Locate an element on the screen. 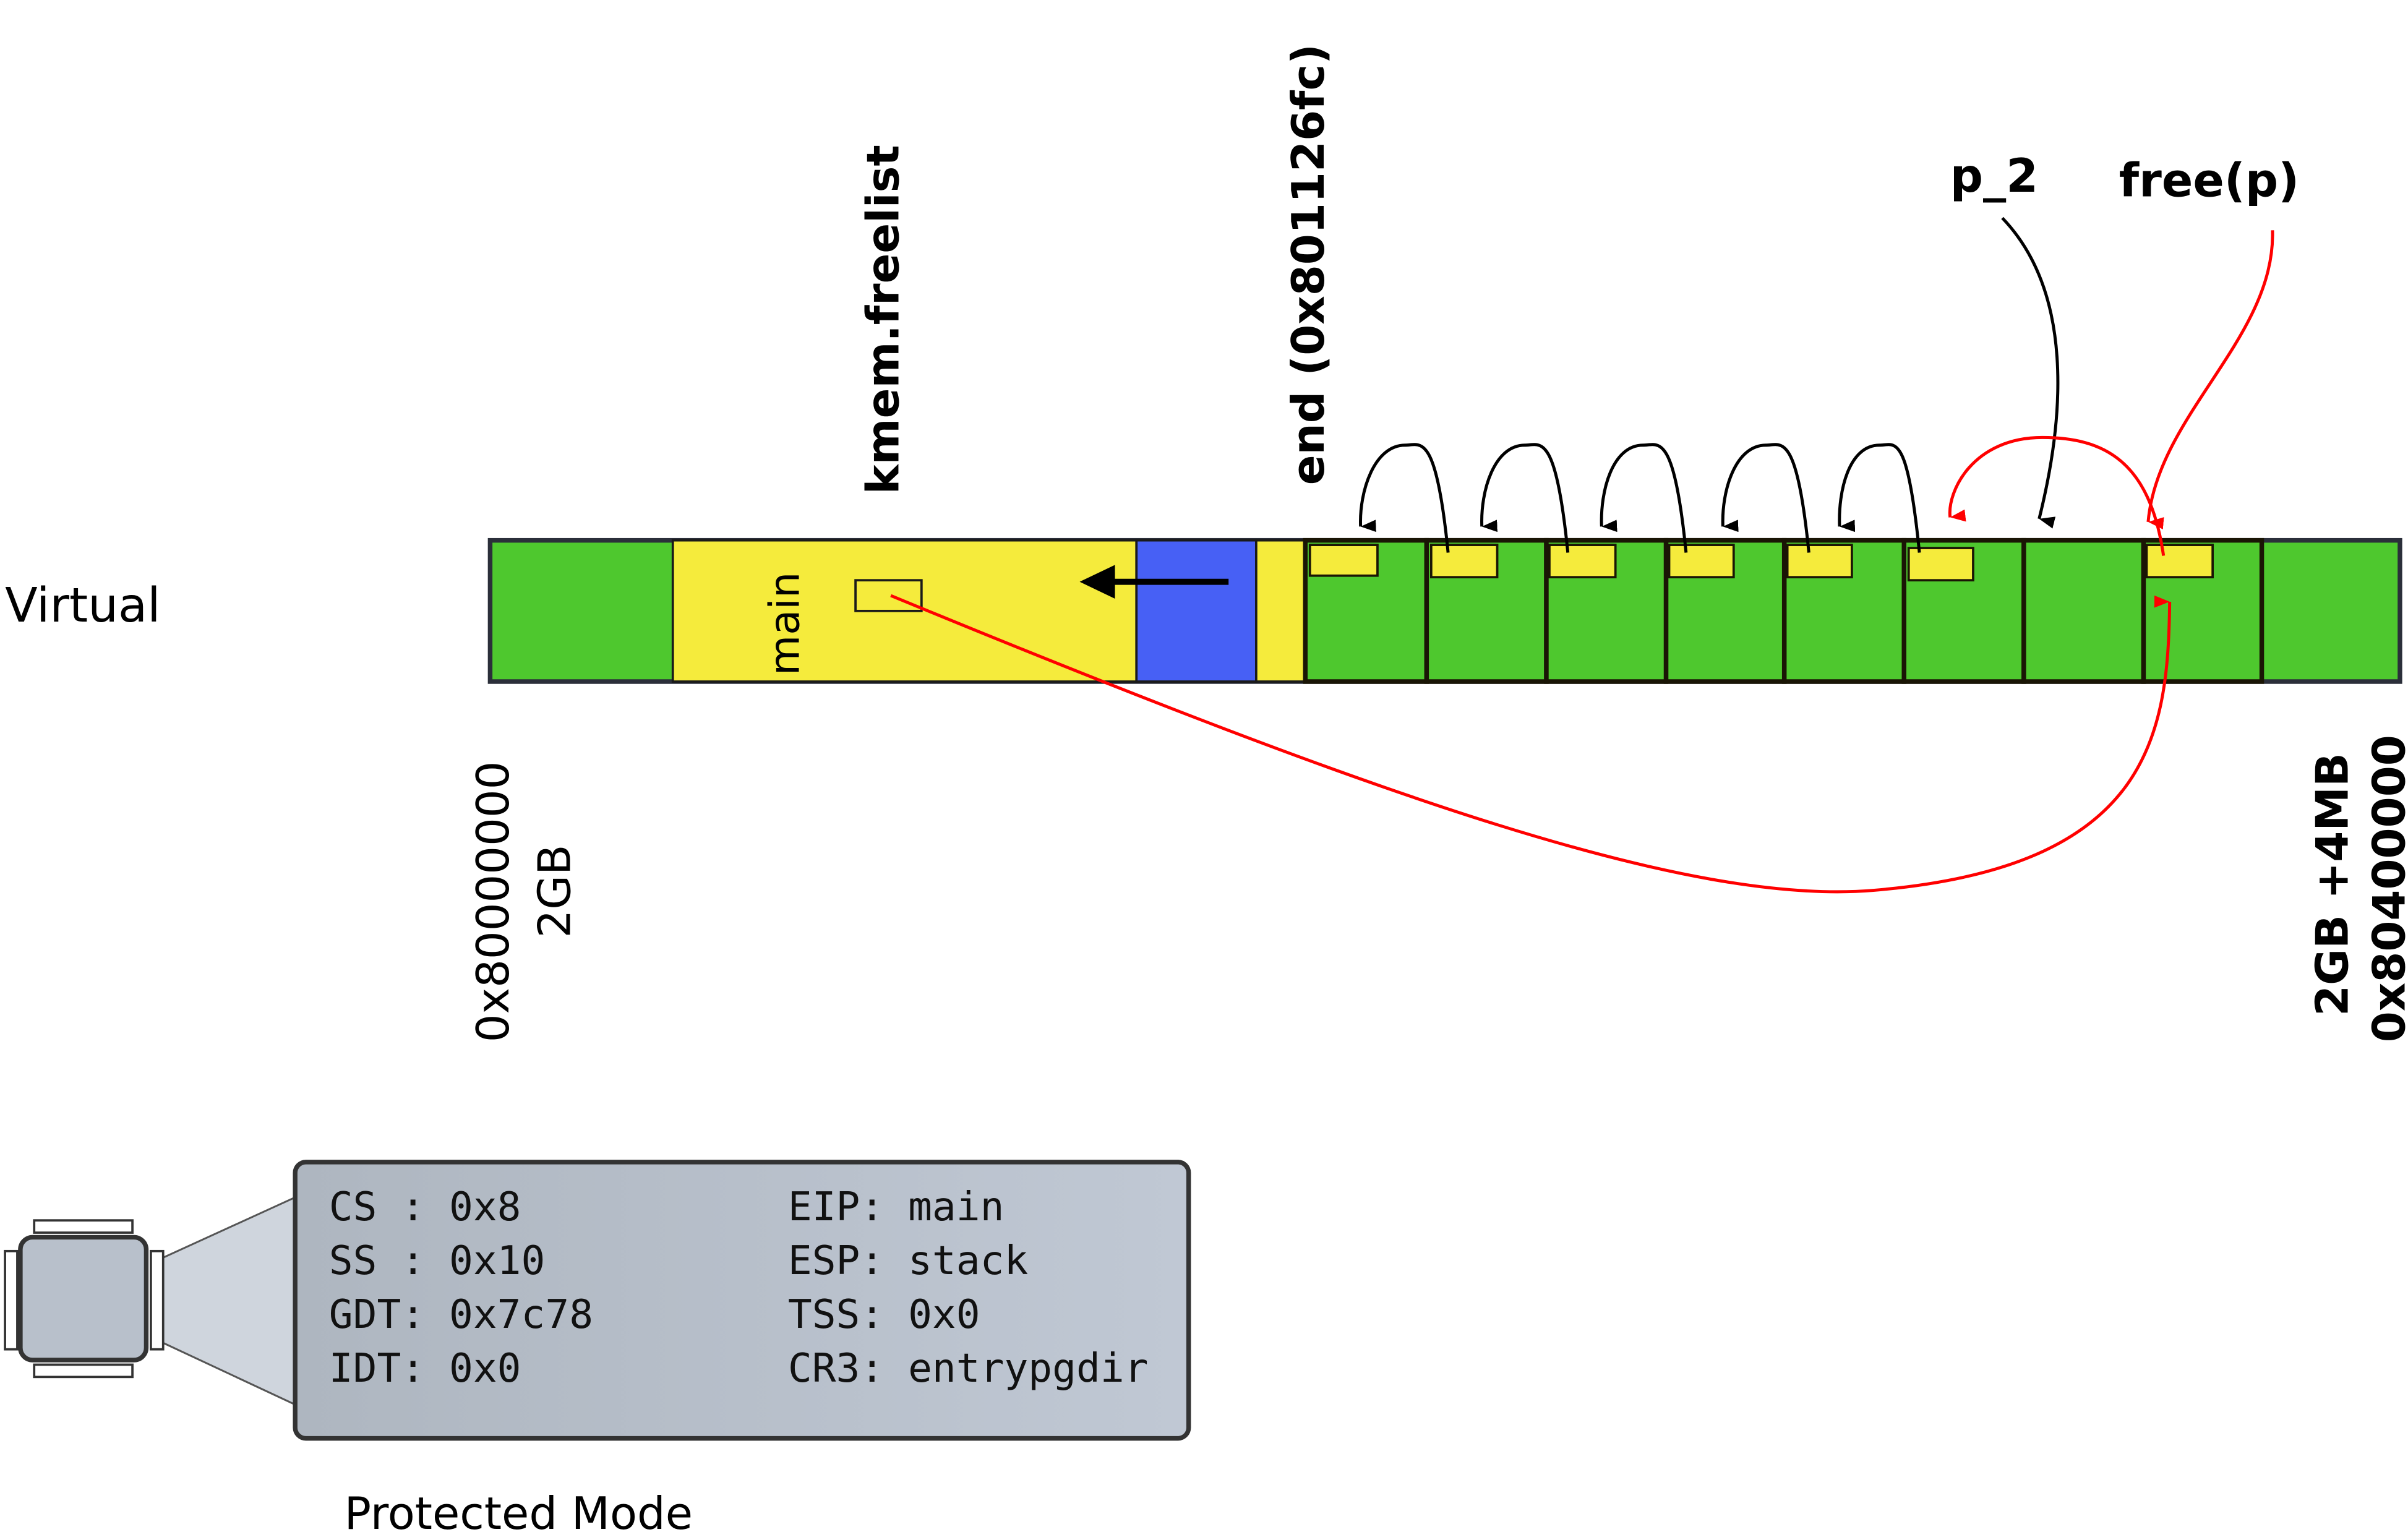 This screenshot has width=2408, height=1532. main-to-page-arrow is located at coordinates (1531, 744).